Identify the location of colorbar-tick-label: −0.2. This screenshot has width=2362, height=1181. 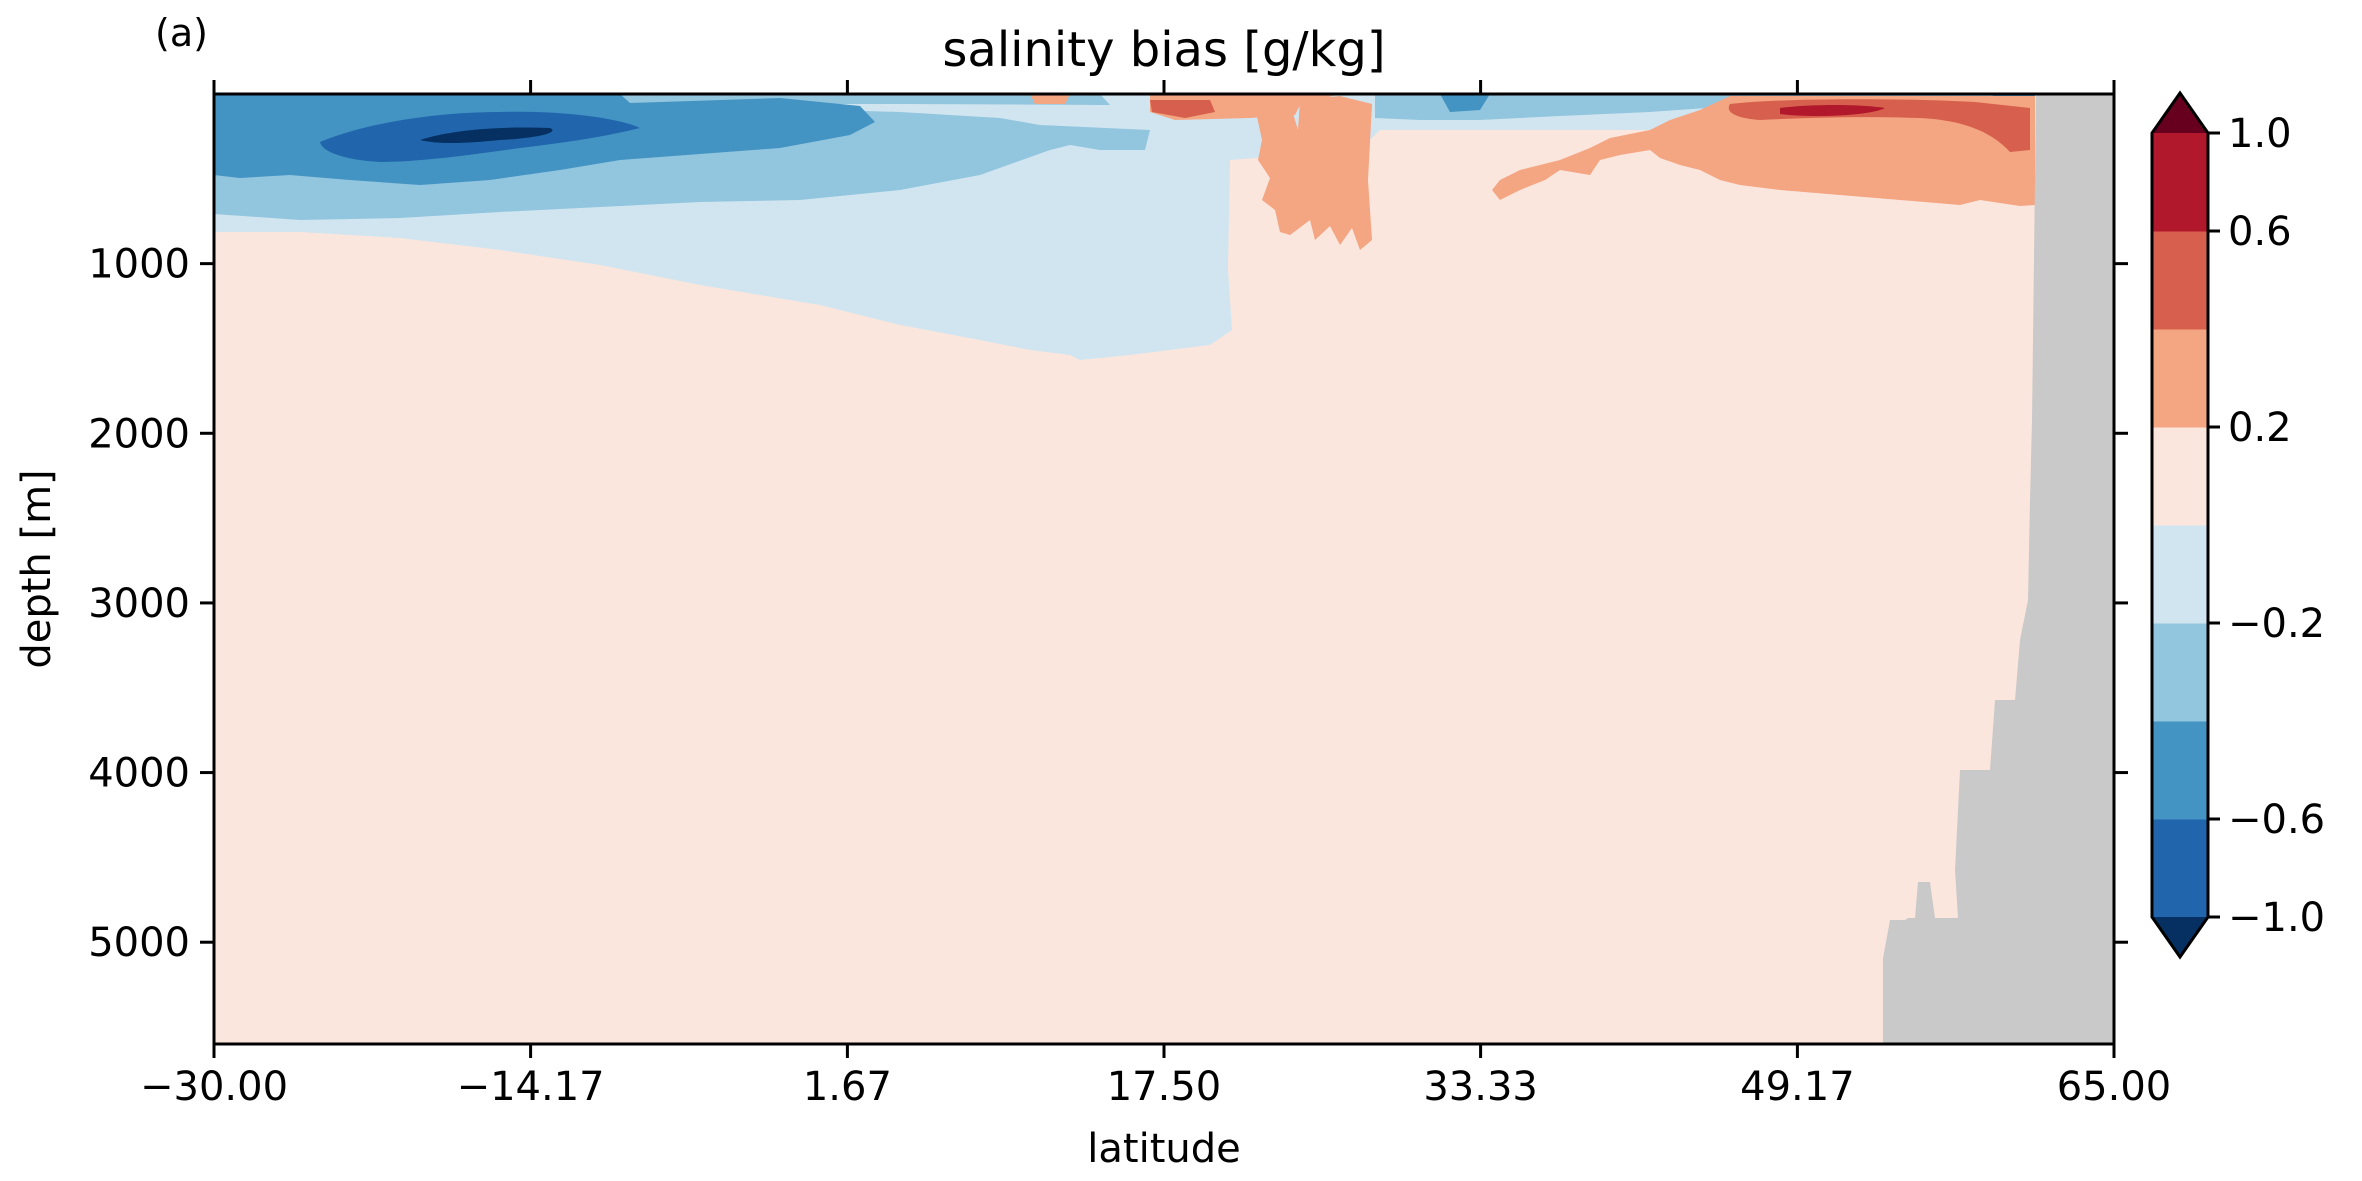
(2276, 624).